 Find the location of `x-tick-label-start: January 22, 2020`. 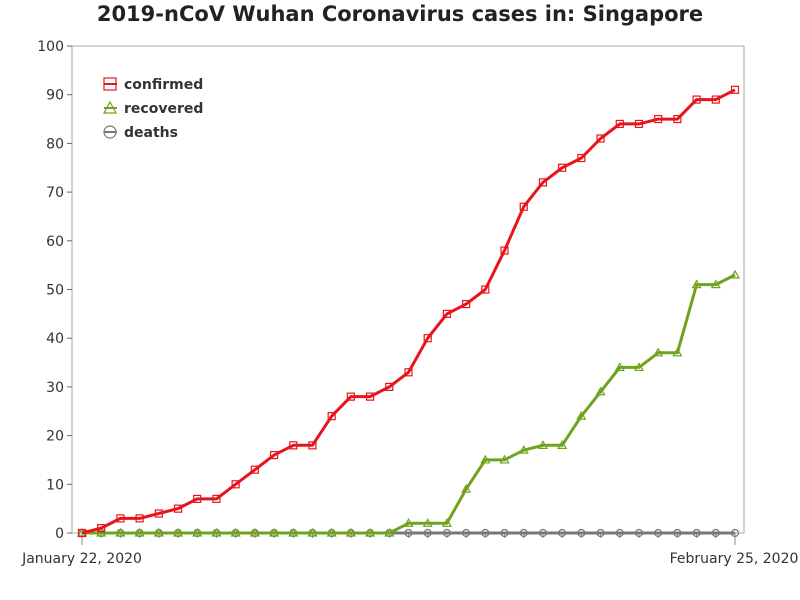

x-tick-label-start: January 22, 2020 is located at coordinates (81, 559).